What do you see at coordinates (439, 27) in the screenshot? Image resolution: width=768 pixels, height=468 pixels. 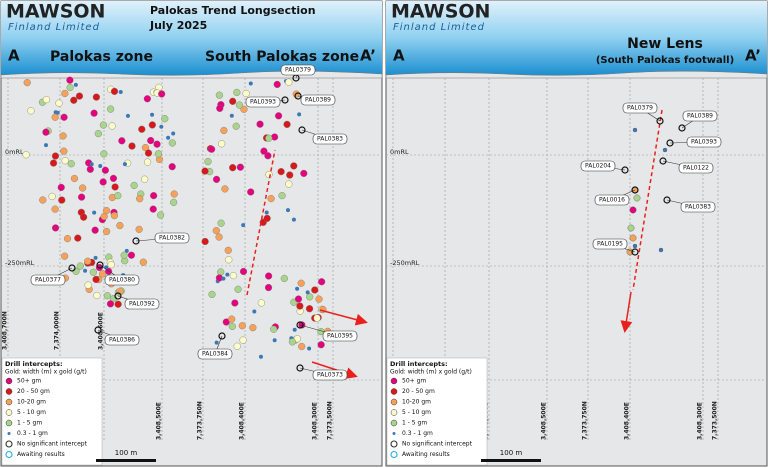 I see `logo-sub: Finland Limited` at bounding box center [439, 27].